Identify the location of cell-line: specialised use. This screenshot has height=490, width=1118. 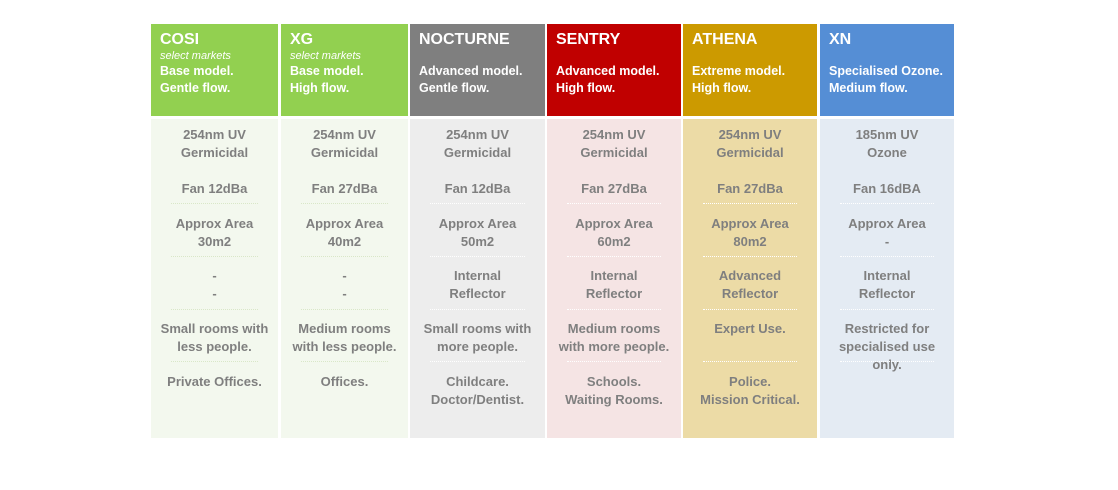
(887, 346).